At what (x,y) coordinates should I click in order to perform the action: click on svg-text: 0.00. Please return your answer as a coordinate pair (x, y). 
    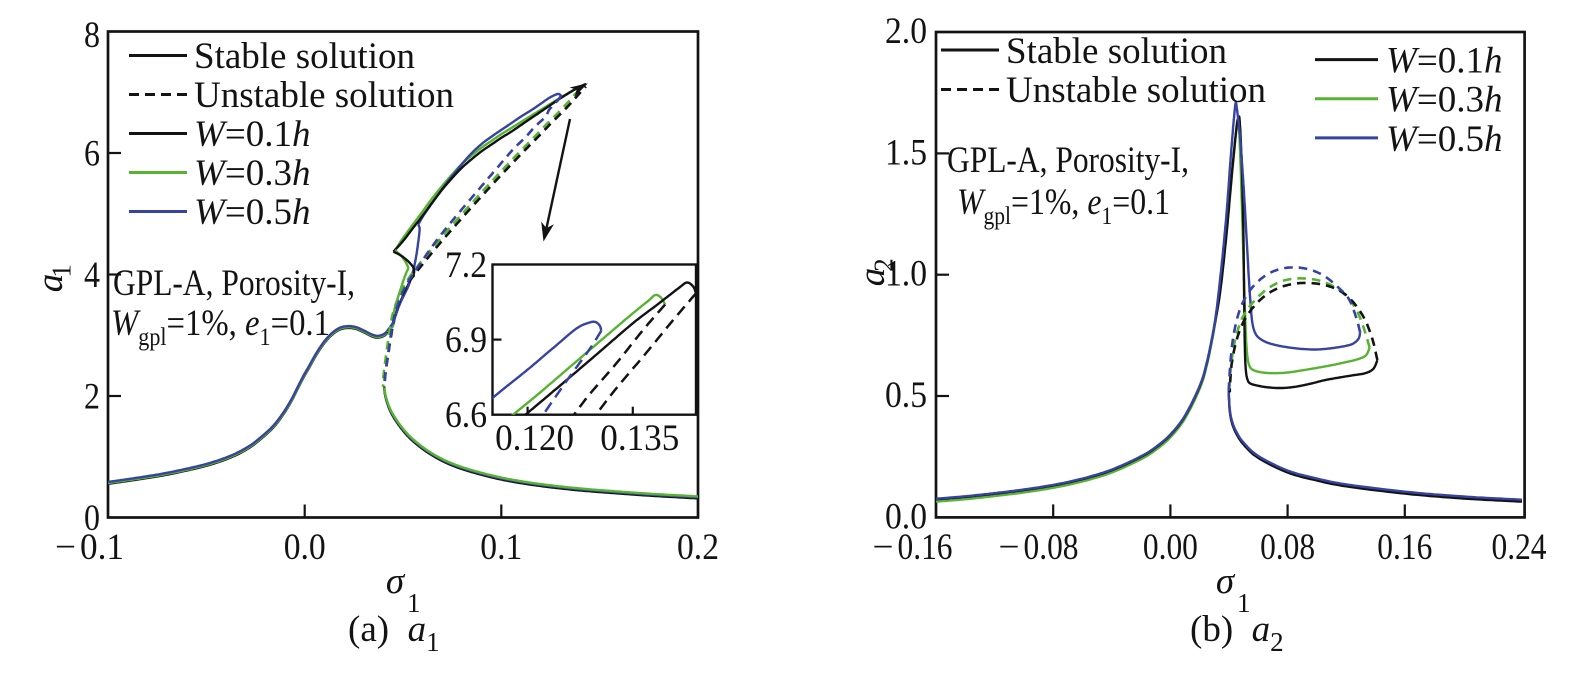
    Looking at the image, I should click on (1170, 547).